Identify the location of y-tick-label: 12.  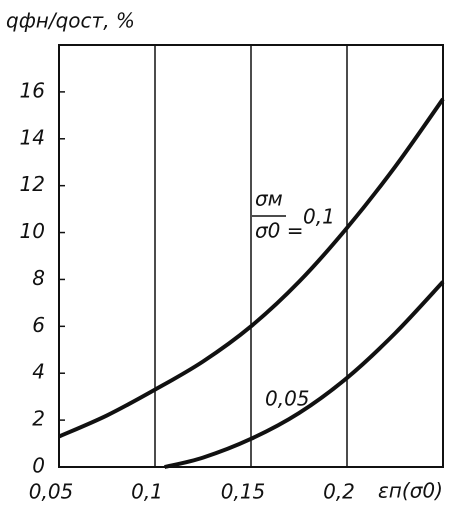
(32, 184).